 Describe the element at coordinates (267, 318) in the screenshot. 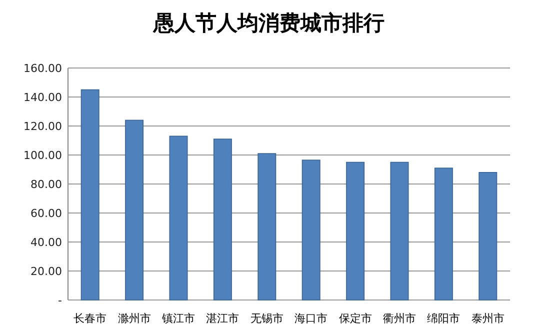

I see `x-tick-label: 无锡市` at that location.